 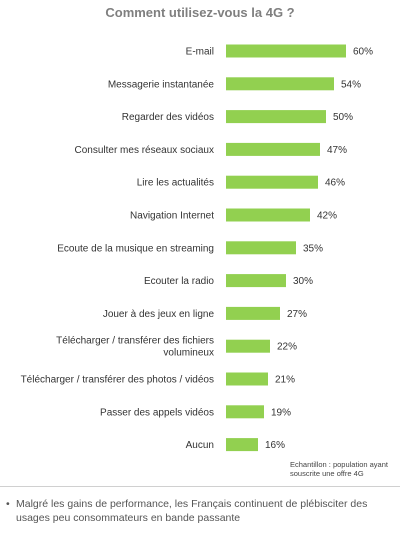 What do you see at coordinates (303, 281) in the screenshot?
I see `value-label: 30%` at bounding box center [303, 281].